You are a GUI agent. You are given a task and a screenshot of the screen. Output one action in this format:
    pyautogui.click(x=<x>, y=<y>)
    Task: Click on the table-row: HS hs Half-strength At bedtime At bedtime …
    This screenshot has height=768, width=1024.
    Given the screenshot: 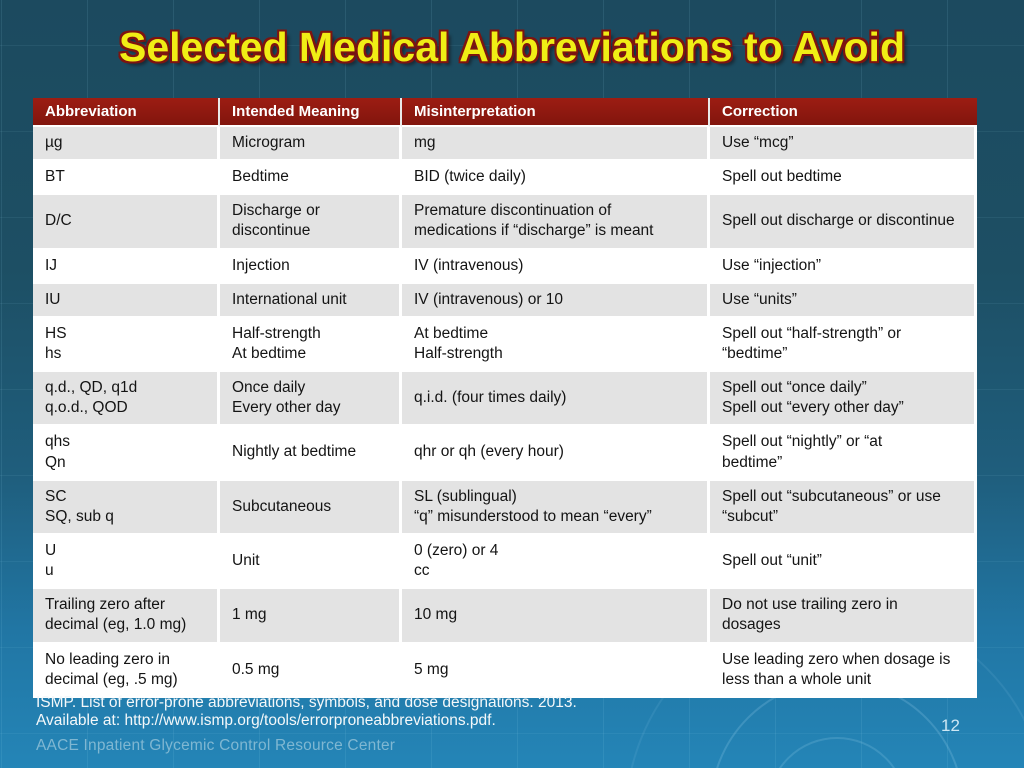 What is the action you would take?
    pyautogui.click(x=505, y=345)
    